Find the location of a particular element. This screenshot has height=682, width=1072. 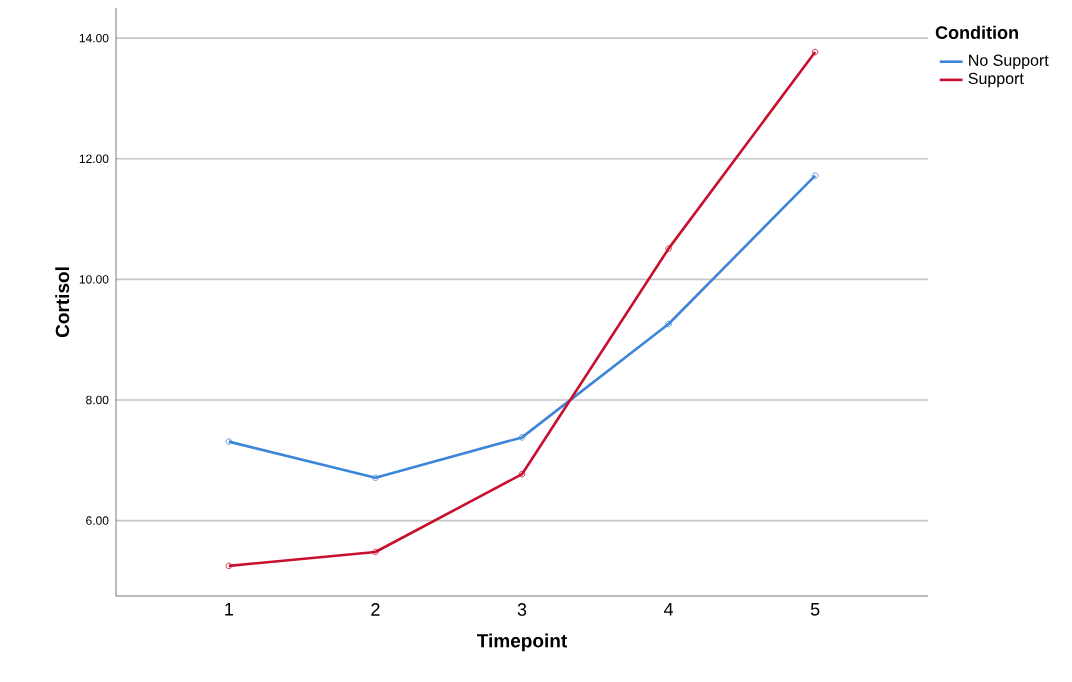

x-tick-label: 5 is located at coordinates (815, 609).